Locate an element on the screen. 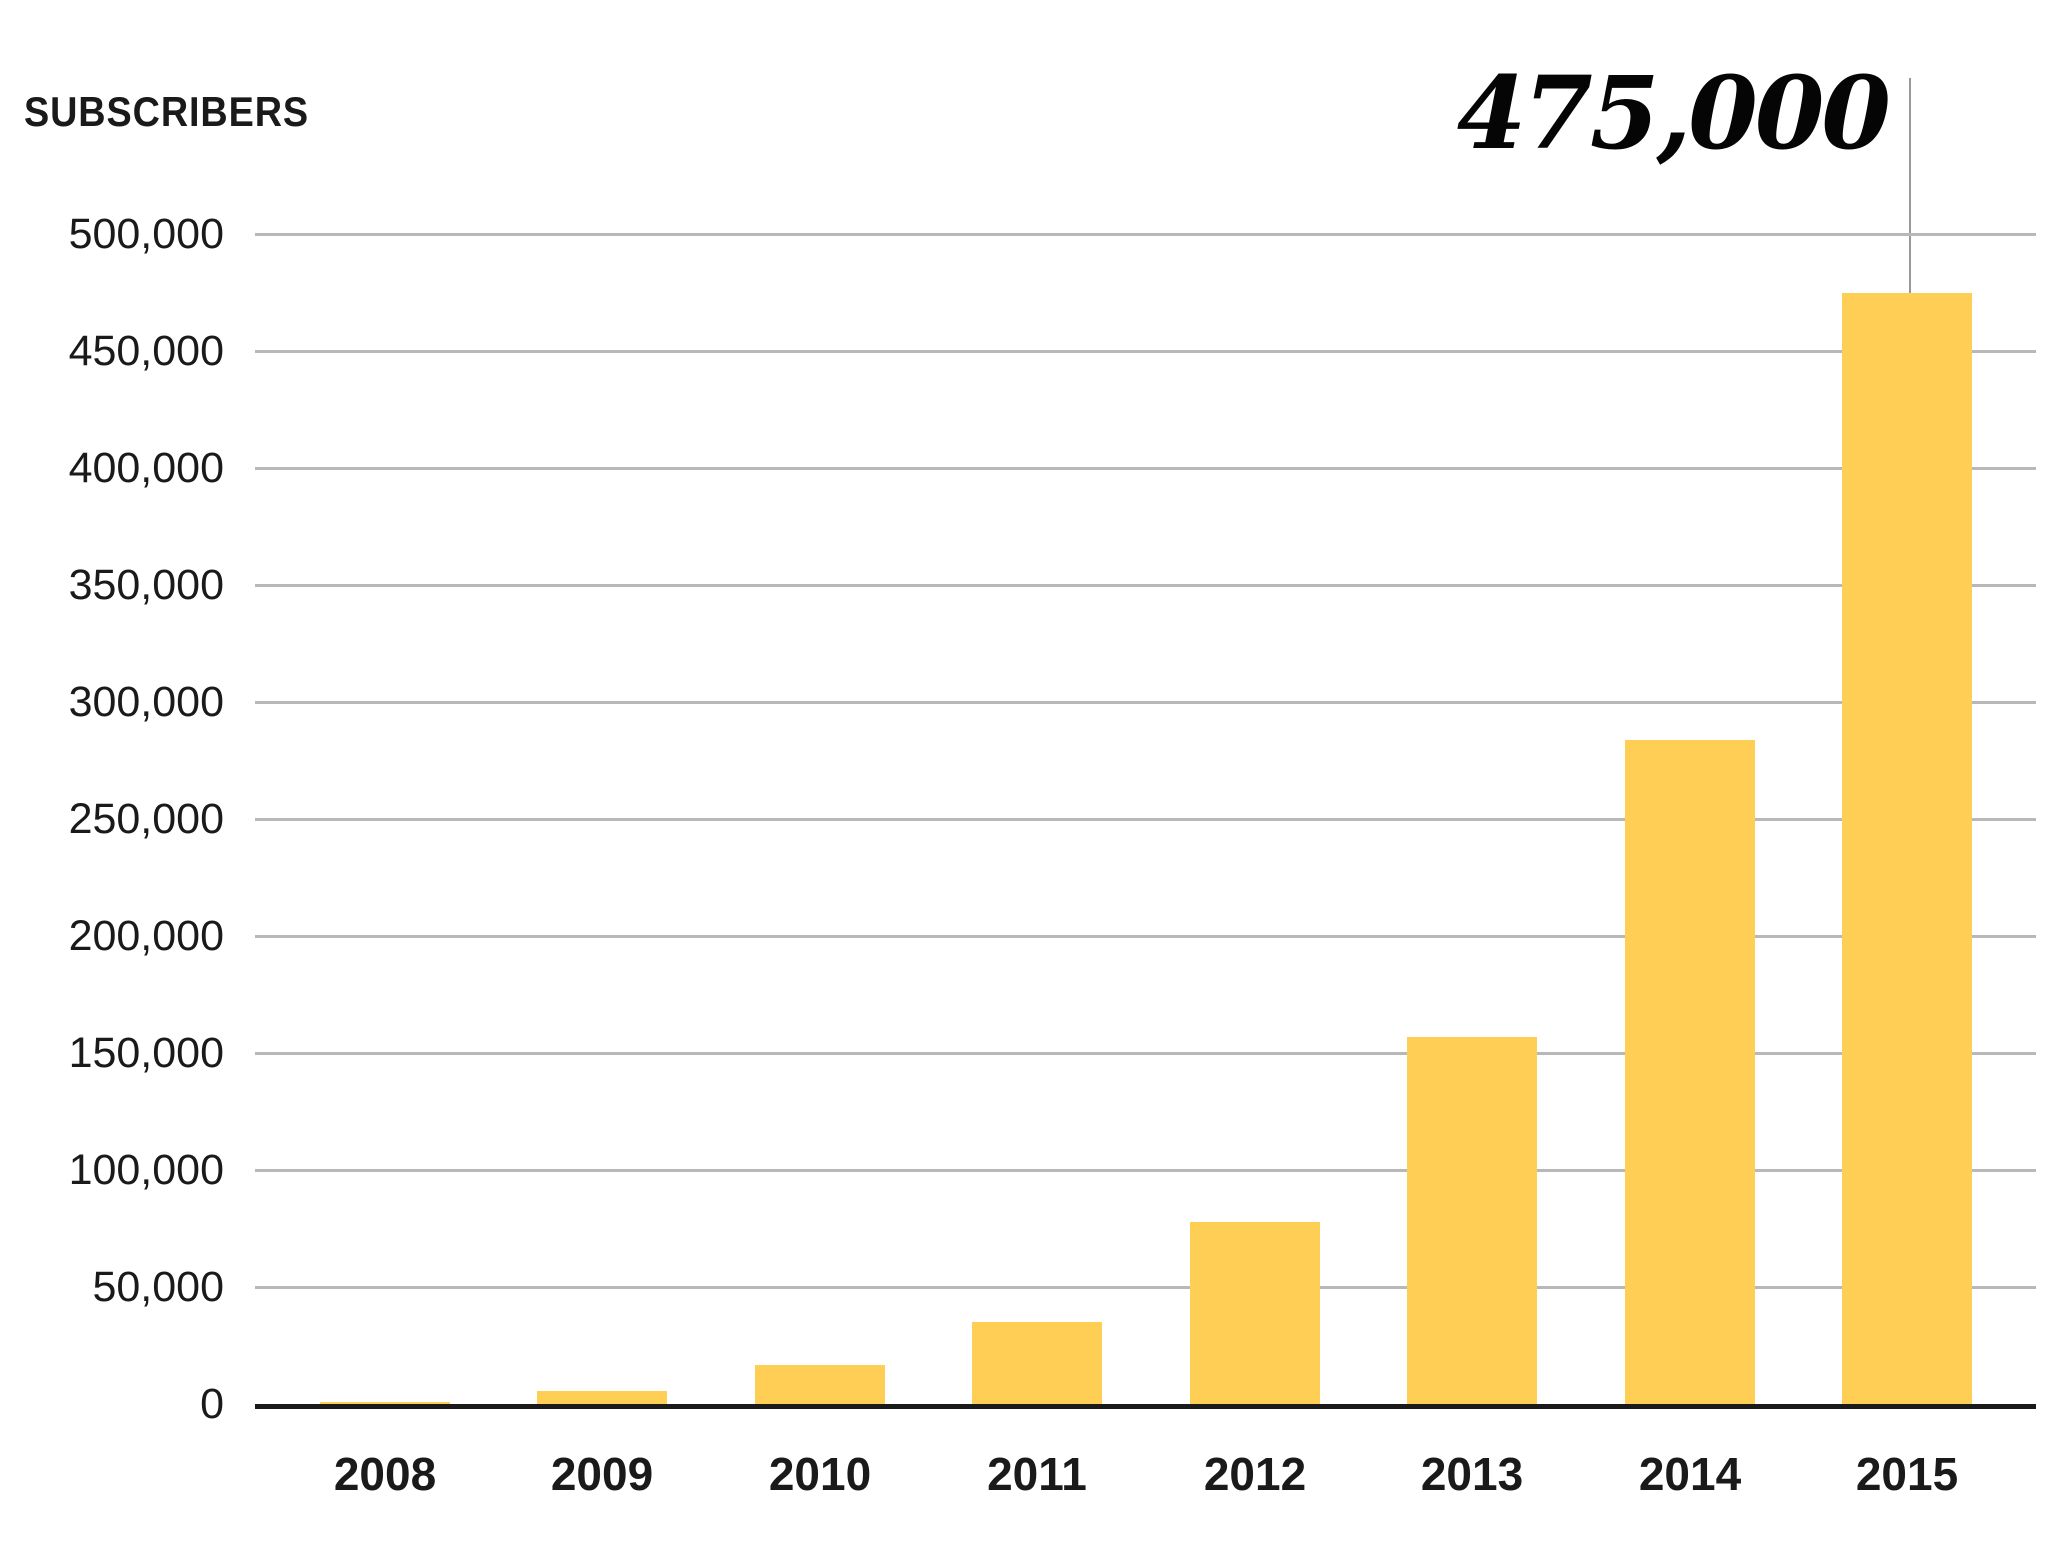 This screenshot has width=2048, height=1554. x-tick-label: 2010 is located at coordinates (820, 1474).